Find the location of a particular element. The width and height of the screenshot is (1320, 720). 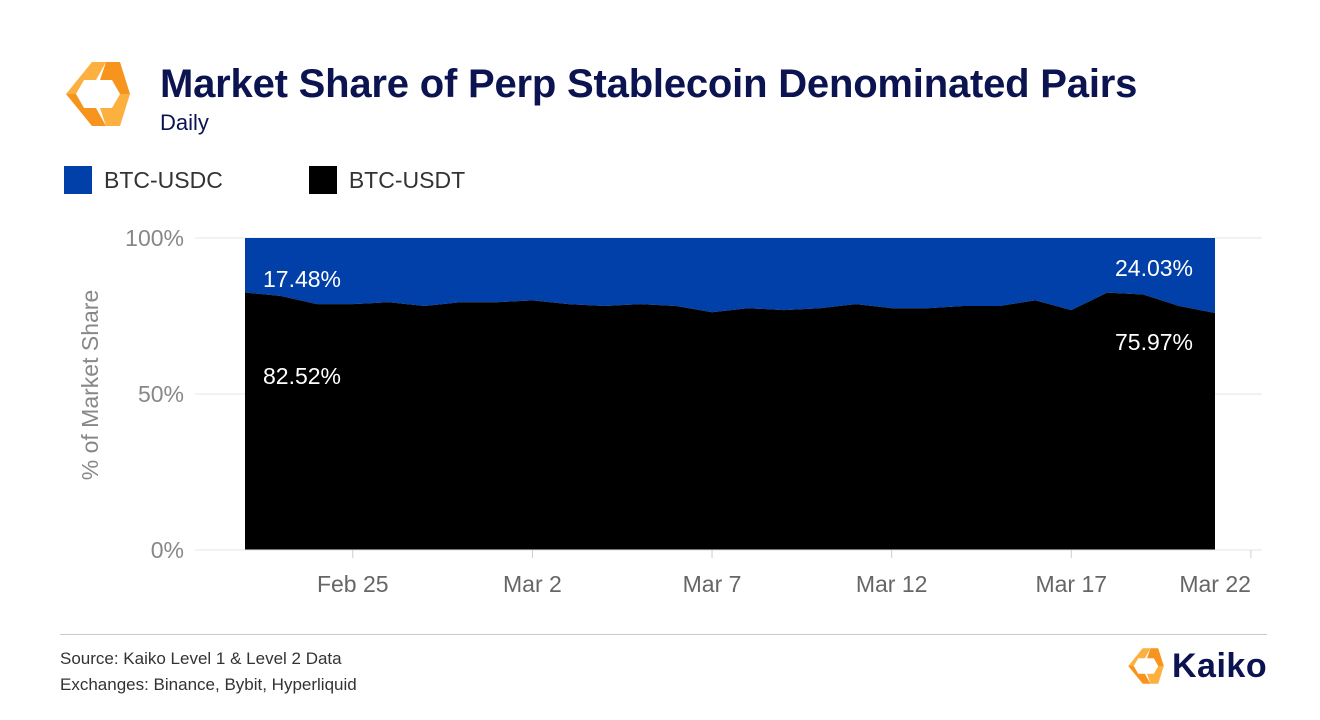

kaiko-mark-icon is located at coordinates (1146, 666).